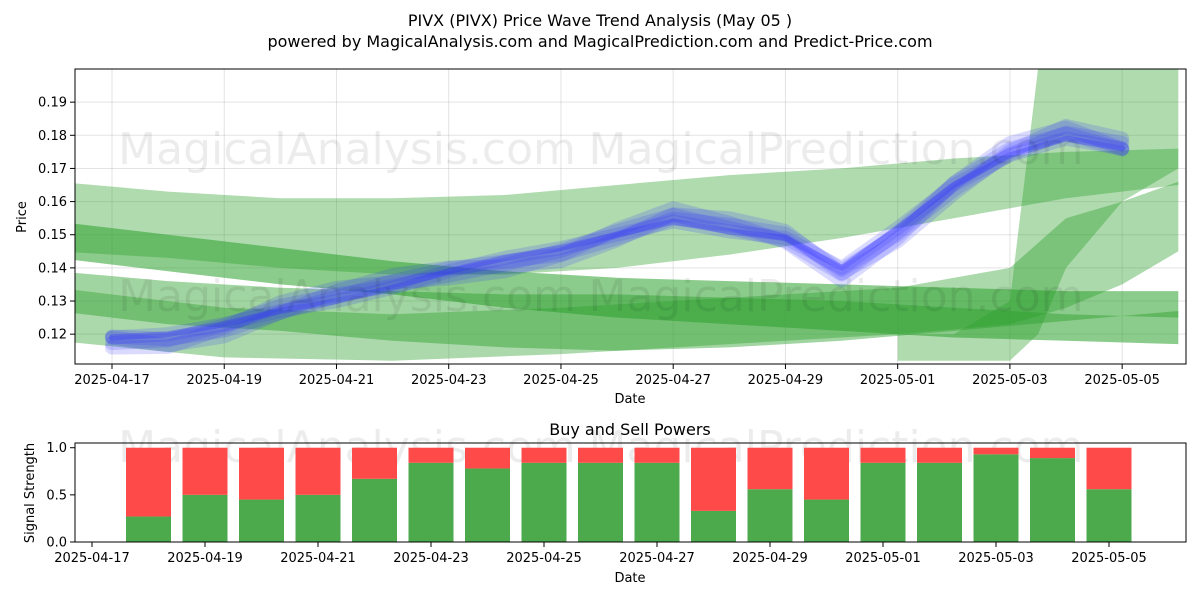  Describe the element at coordinates (770, 558) in the screenshot. I see `signal-x-tick-label: 2025-04-29` at that location.